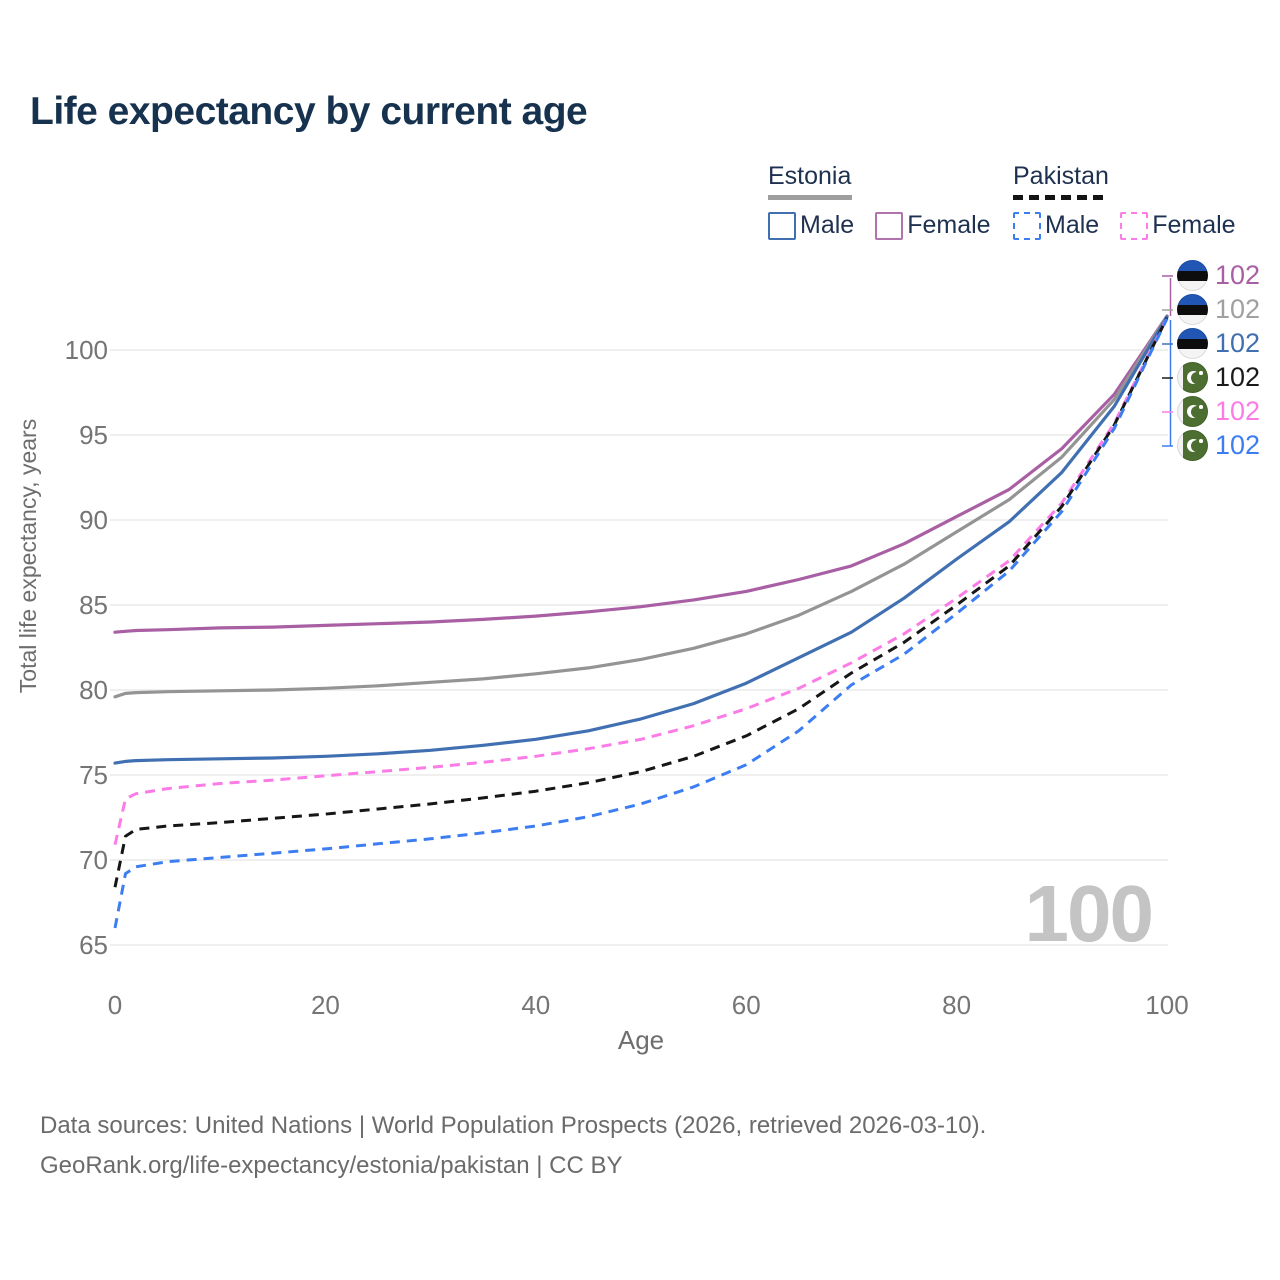 This screenshot has height=1280, width=1280. What do you see at coordinates (1061, 176) in the screenshot?
I see `legend-country-pakistan: Pakistan` at bounding box center [1061, 176].